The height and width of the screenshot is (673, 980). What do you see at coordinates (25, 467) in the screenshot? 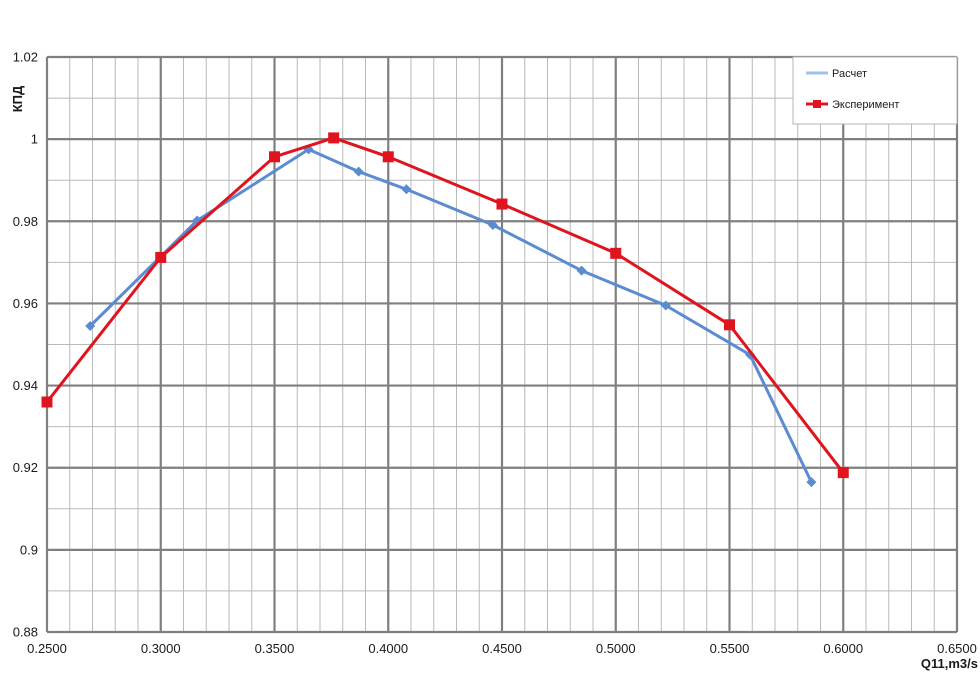
I see `y-tick-label: 0.92` at bounding box center [25, 467].